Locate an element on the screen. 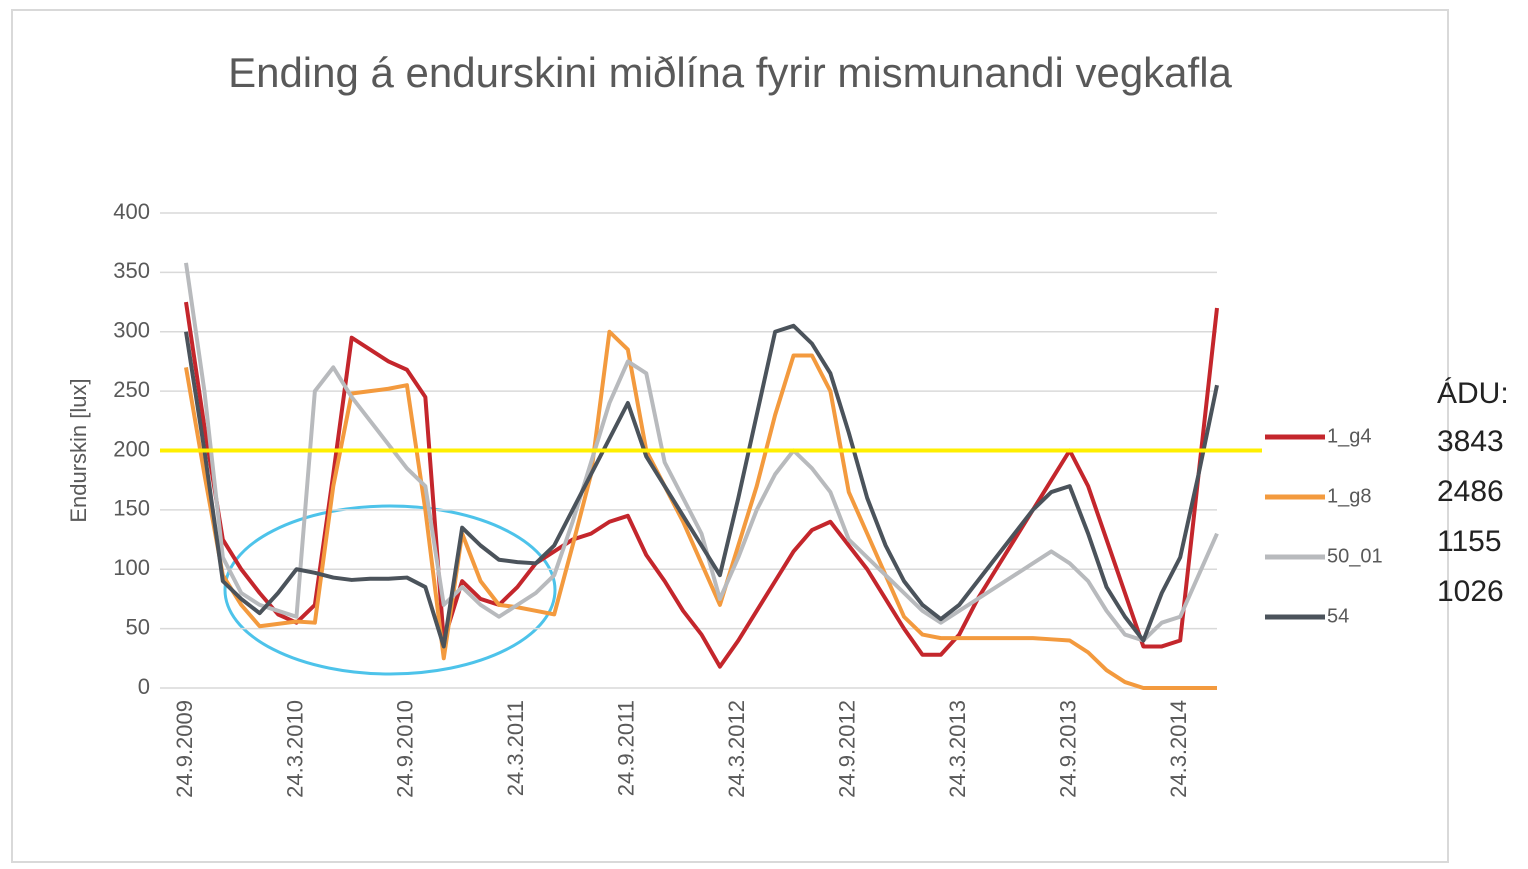  x-tick-label: 24.3.2010 is located at coordinates (294, 749).